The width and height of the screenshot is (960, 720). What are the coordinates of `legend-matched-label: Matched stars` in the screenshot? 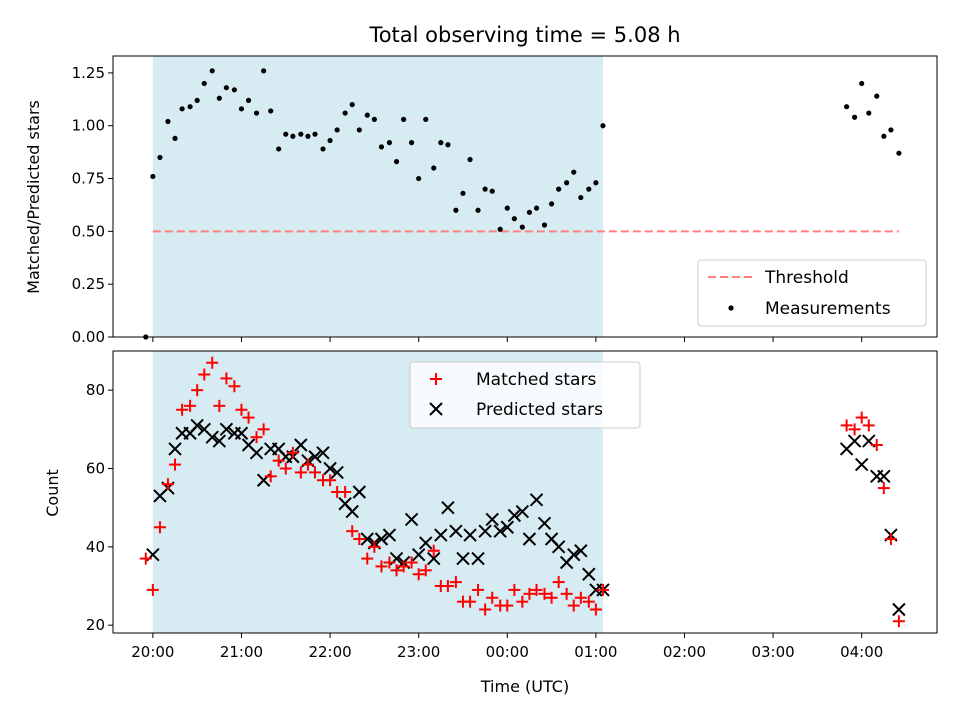 It's located at (536, 380).